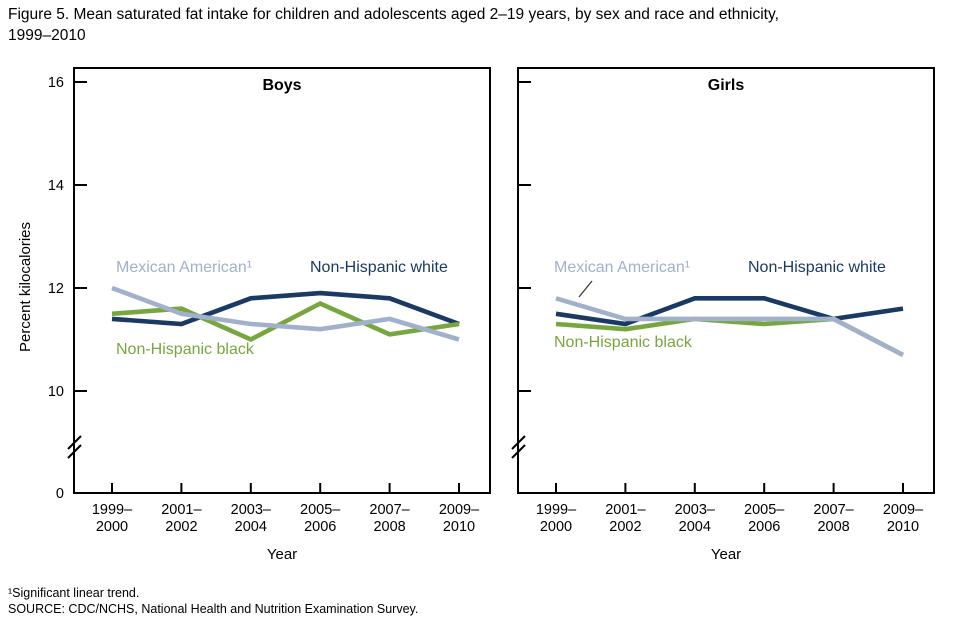  What do you see at coordinates (185, 349) in the screenshot?
I see `series-label-non_hispanic_black-boys: Non-Hispanic black` at bounding box center [185, 349].